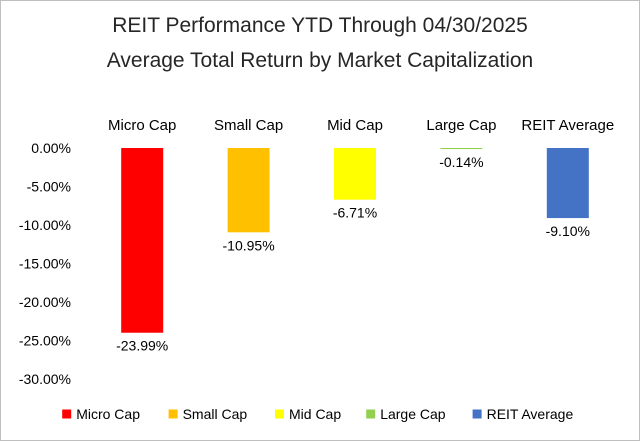 This screenshot has width=640, height=441. I want to click on data-label: -23.99%, so click(142, 346).